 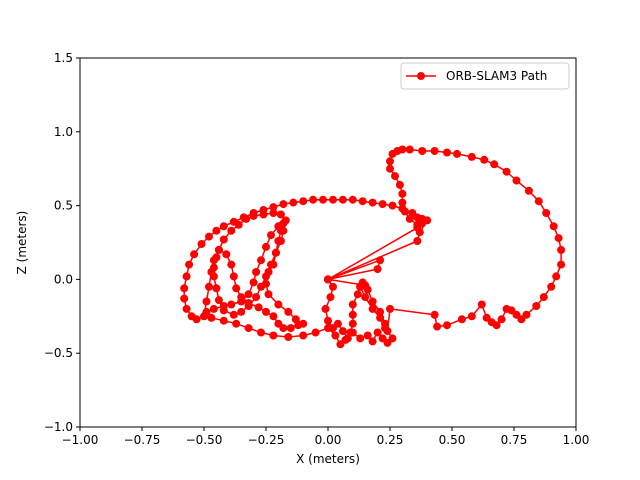 I want to click on x-axis-ticks: −1.00 −0.75 −0.50 −0.25 0.00 0.25 0.50 0.75 1.00, so click(x=326, y=437).